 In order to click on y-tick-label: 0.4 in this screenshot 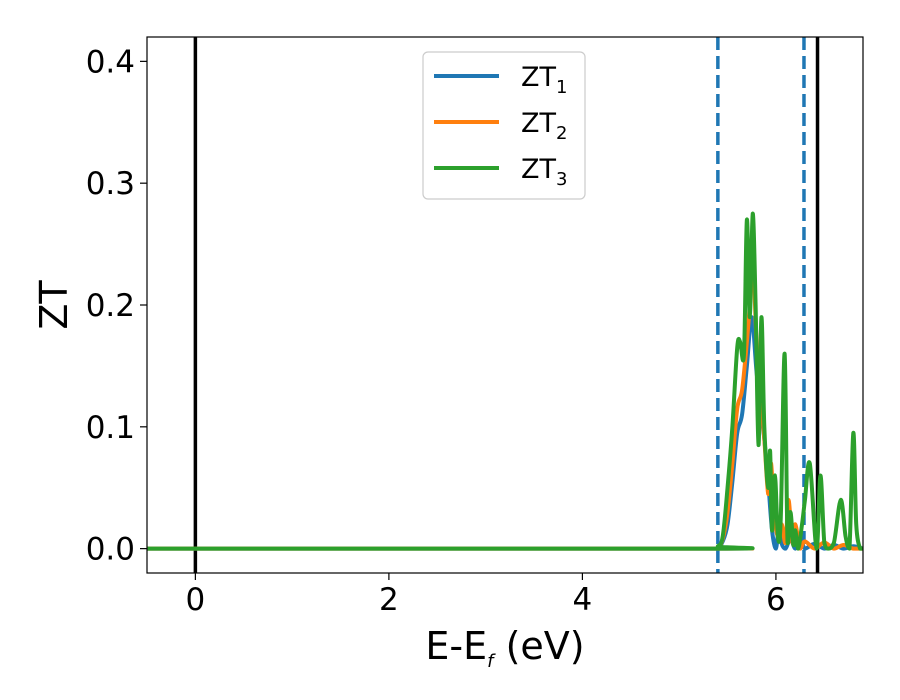, I will do `click(110, 62)`.